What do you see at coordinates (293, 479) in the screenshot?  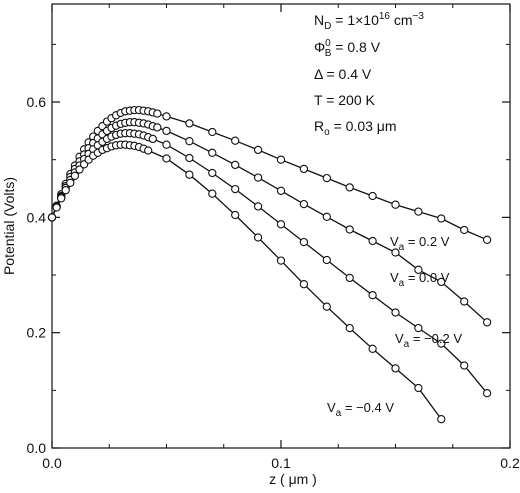 I see `x-axis-label: z ( μm )` at bounding box center [293, 479].